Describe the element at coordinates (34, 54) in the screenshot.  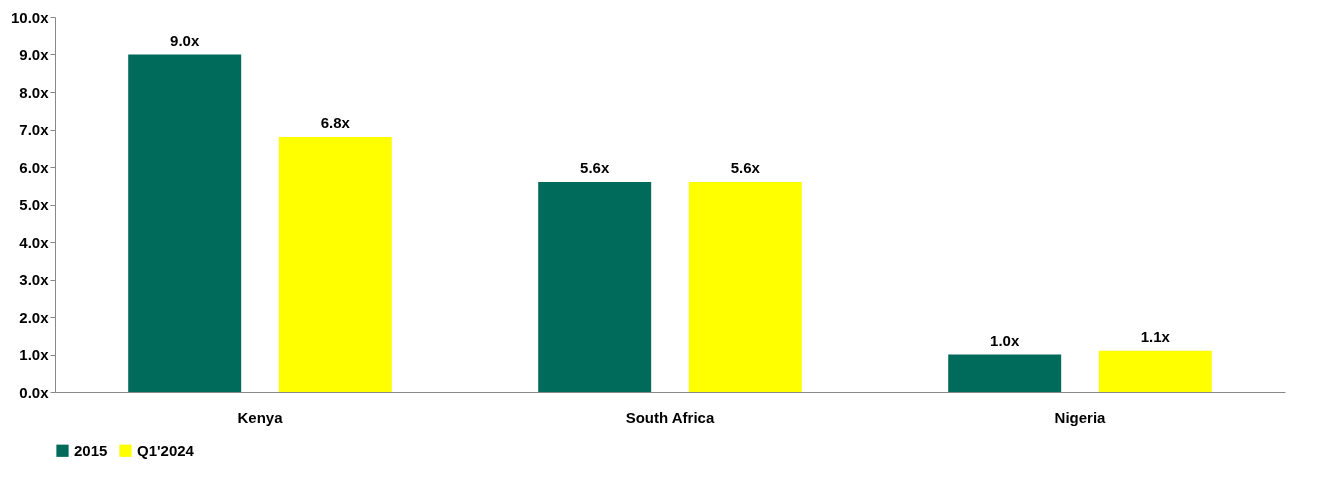
I see `y-tick-label: 9.0x` at that location.